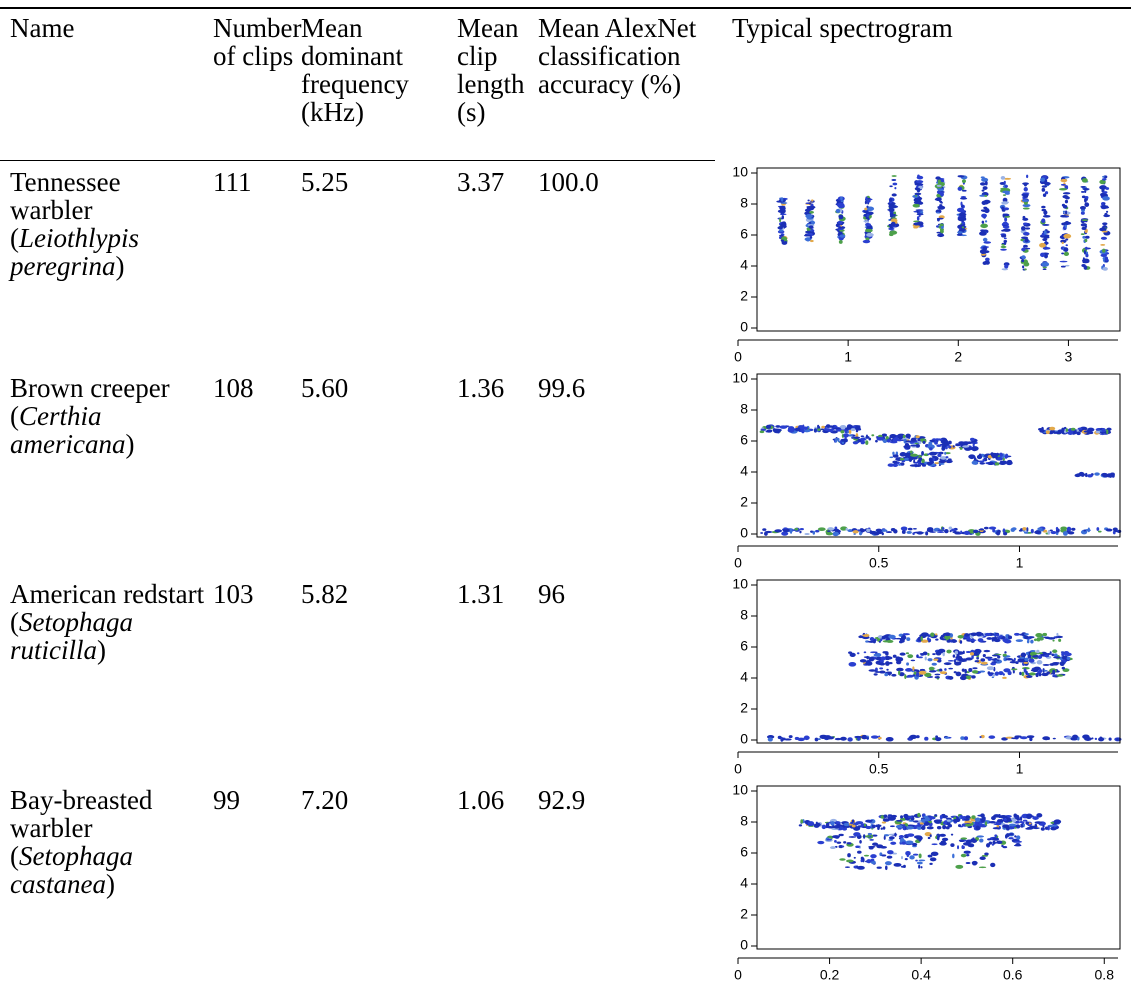 This screenshot has height=996, width=1131. I want to click on y-tick-label: 8, so click(744, 821).